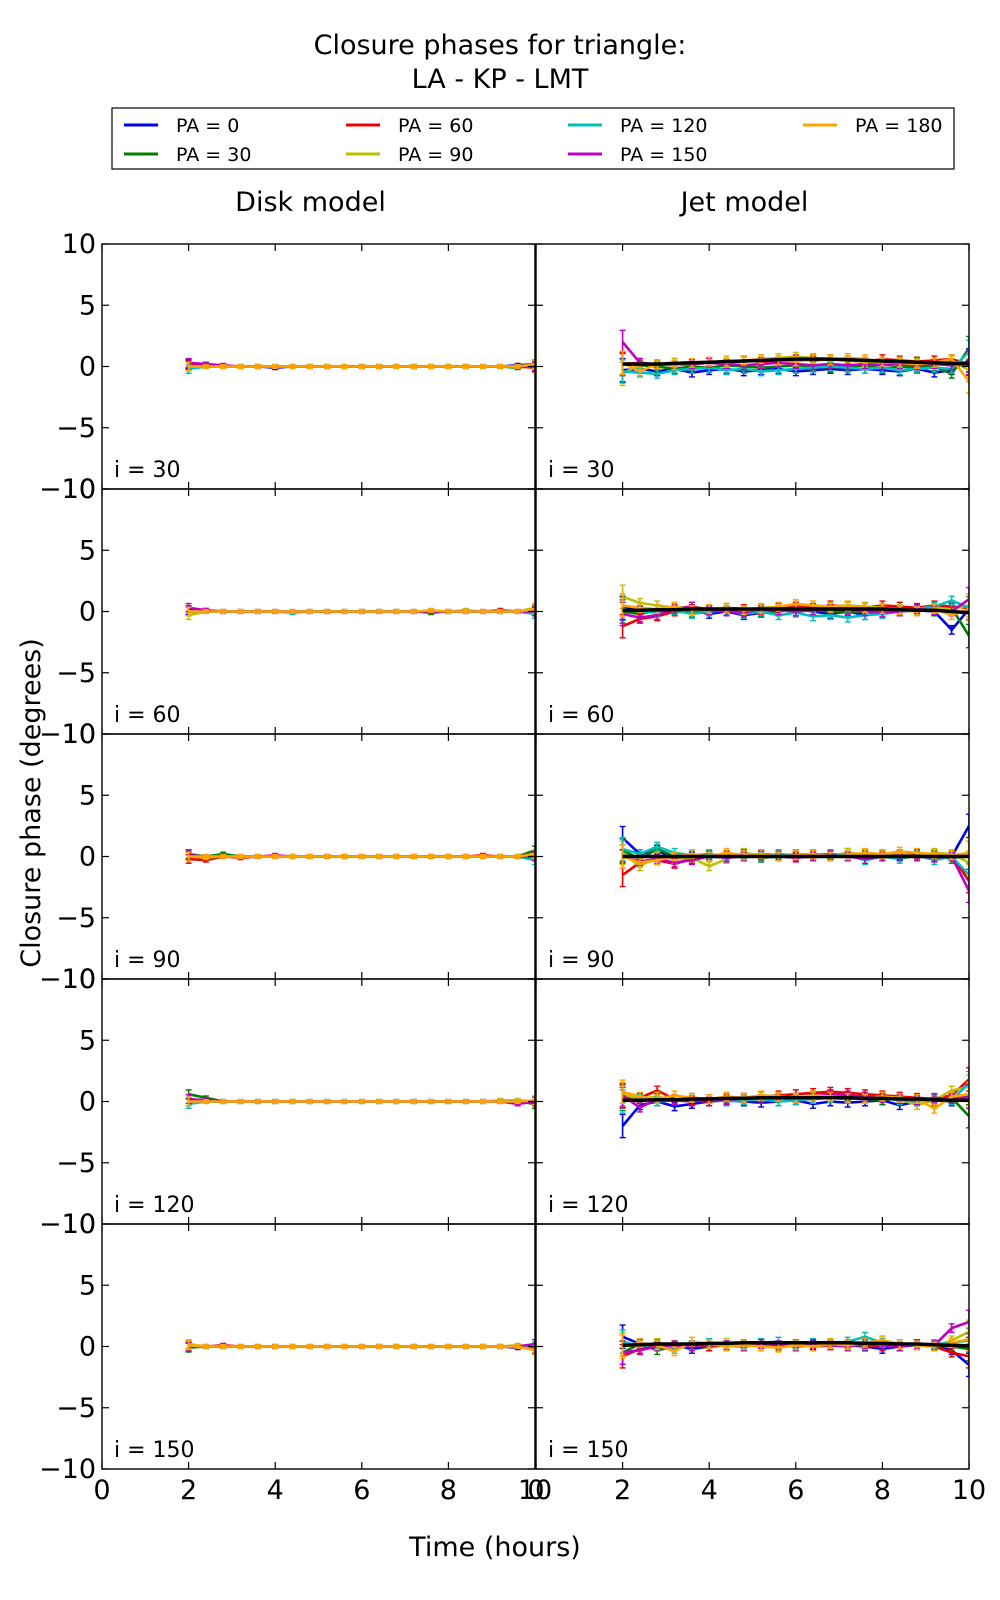 Image resolution: width=1000 pixels, height=1600 pixels. I want to click on x-tick-label: 8, so click(448, 1490).